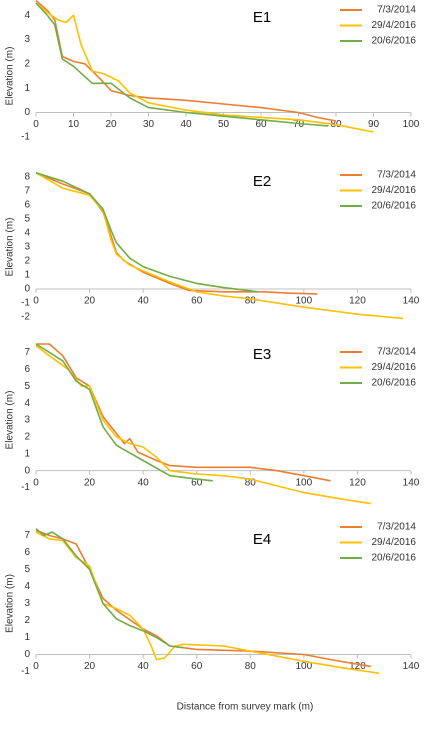 Image resolution: width=441 pixels, height=735 pixels. Describe the element at coordinates (224, 124) in the screenshot. I see `x-tick-label: 50` at that location.